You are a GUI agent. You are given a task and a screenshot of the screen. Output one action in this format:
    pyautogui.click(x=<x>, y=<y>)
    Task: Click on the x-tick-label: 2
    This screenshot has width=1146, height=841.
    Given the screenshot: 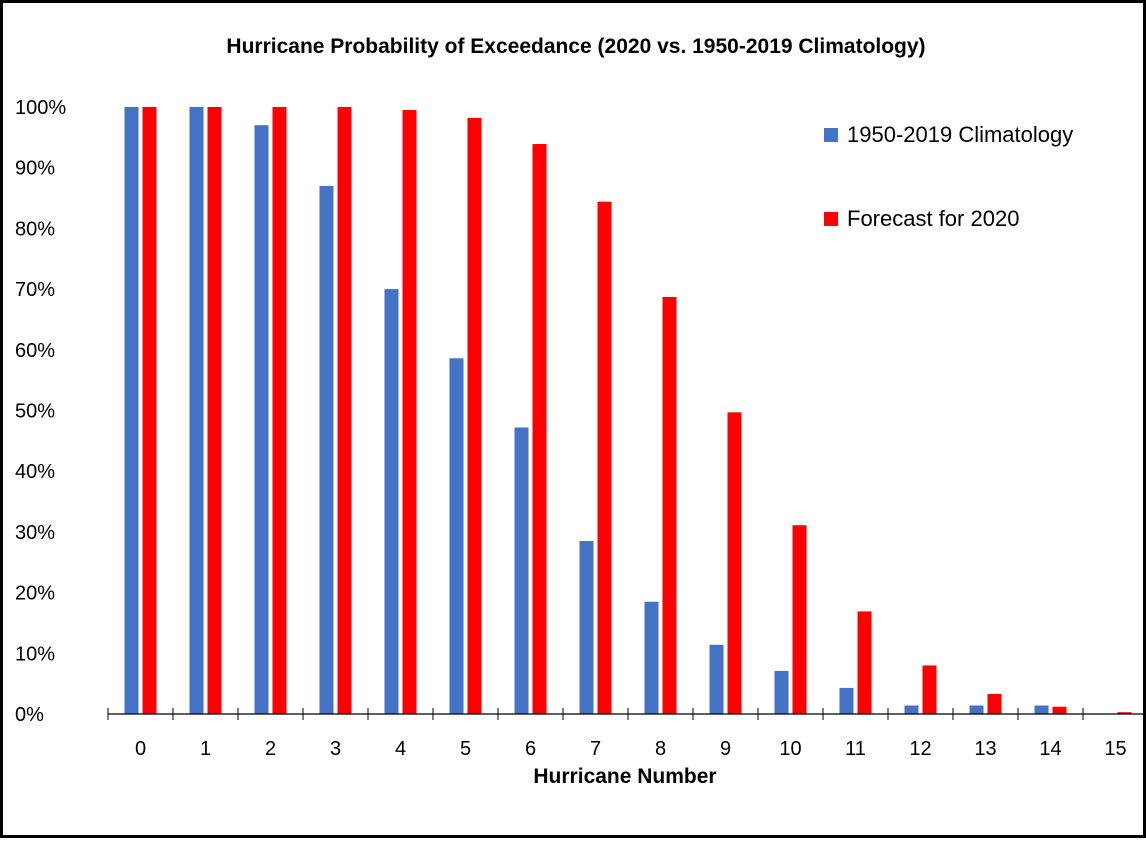 What is the action you would take?
    pyautogui.click(x=270, y=749)
    